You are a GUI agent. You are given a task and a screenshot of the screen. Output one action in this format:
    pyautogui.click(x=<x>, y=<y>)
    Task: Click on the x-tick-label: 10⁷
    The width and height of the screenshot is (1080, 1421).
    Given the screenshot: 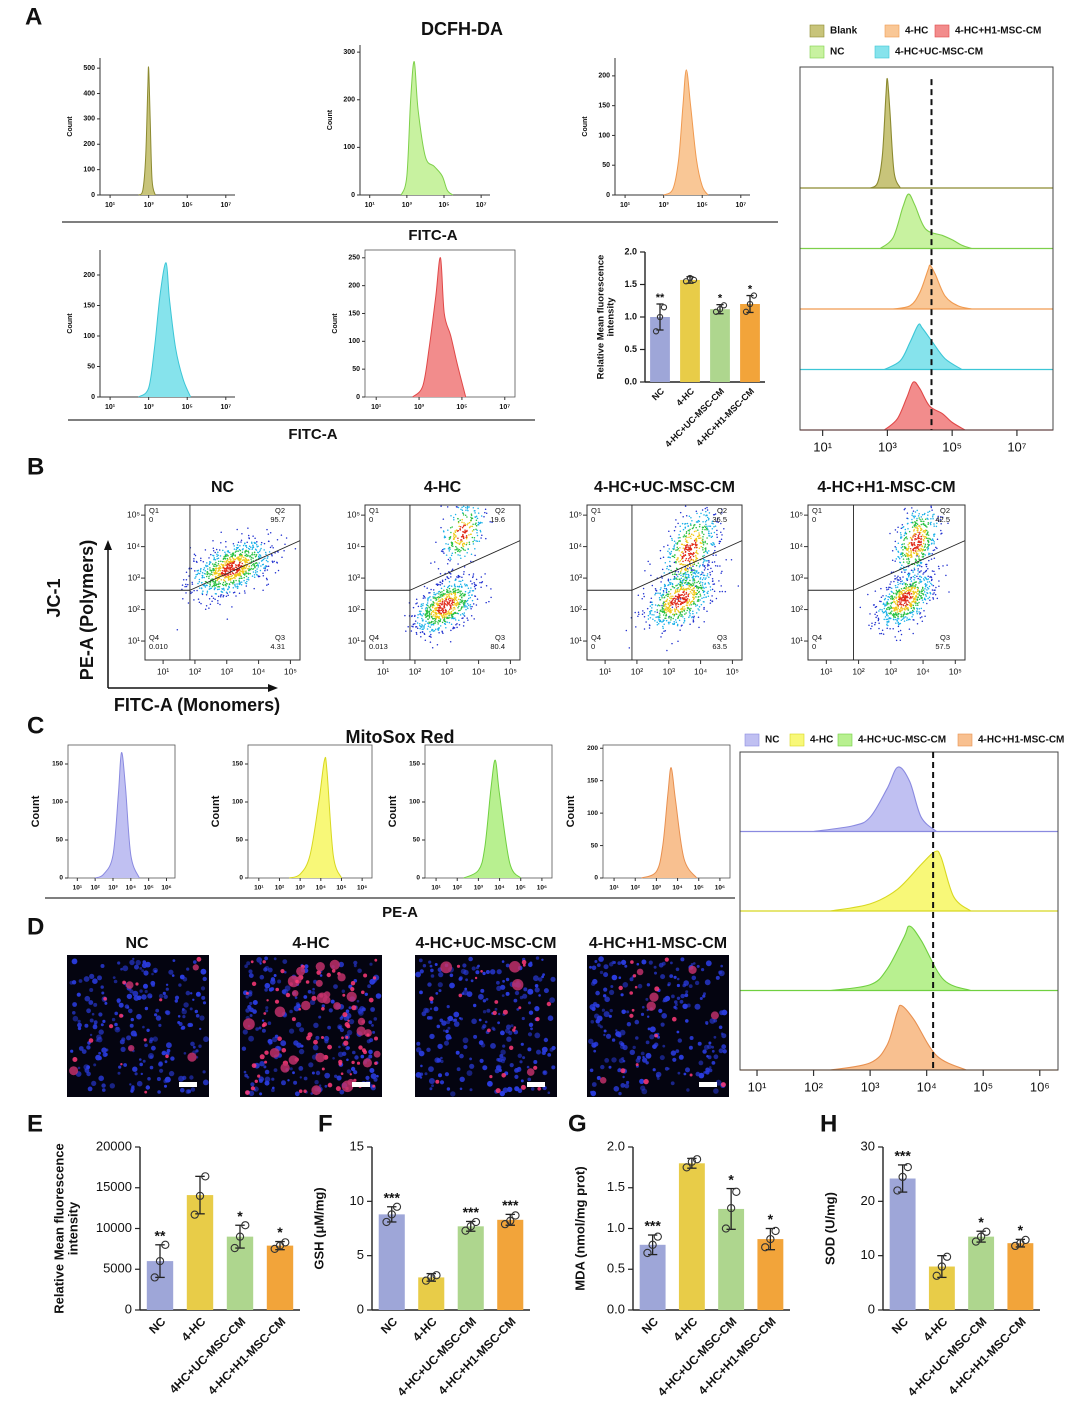 What is the action you would take?
    pyautogui.click(x=225, y=407)
    